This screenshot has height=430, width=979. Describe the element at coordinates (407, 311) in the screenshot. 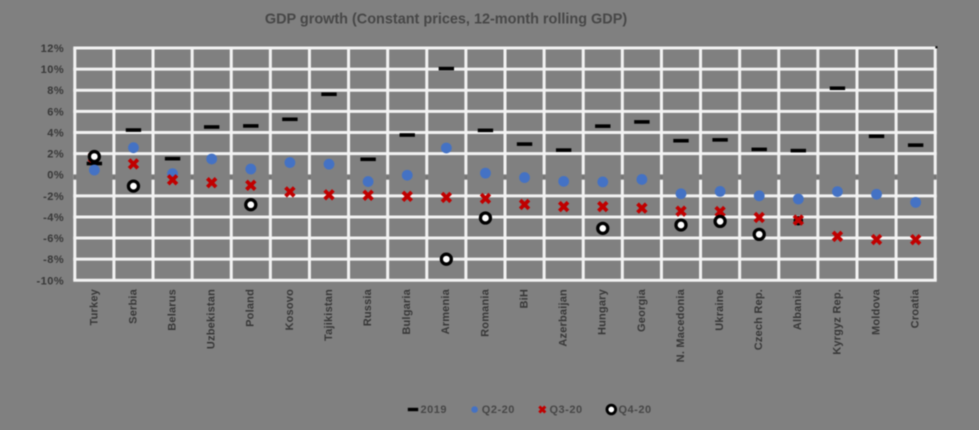

I see `svg-text: Bulgaria` at that location.